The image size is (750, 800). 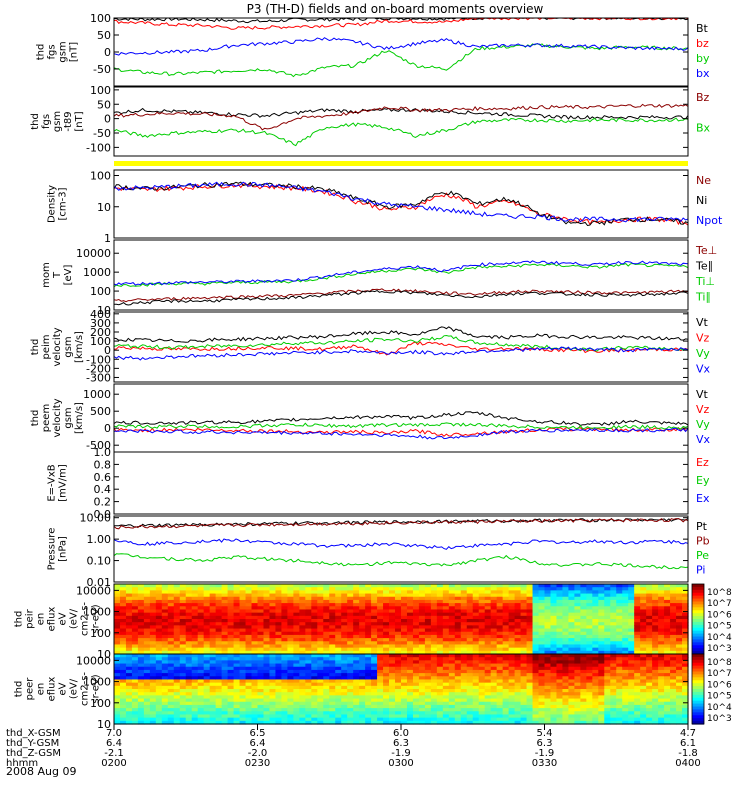 What do you see at coordinates (41, 52) in the screenshot?
I see `y-axis-label-line: thd` at bounding box center [41, 52].